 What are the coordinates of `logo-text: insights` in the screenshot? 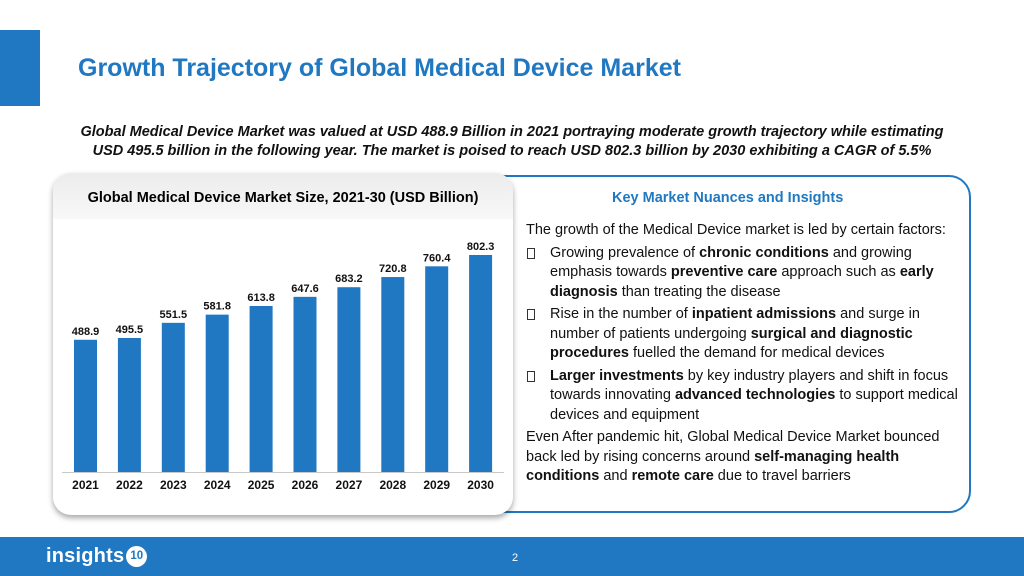 It's located at (85, 555).